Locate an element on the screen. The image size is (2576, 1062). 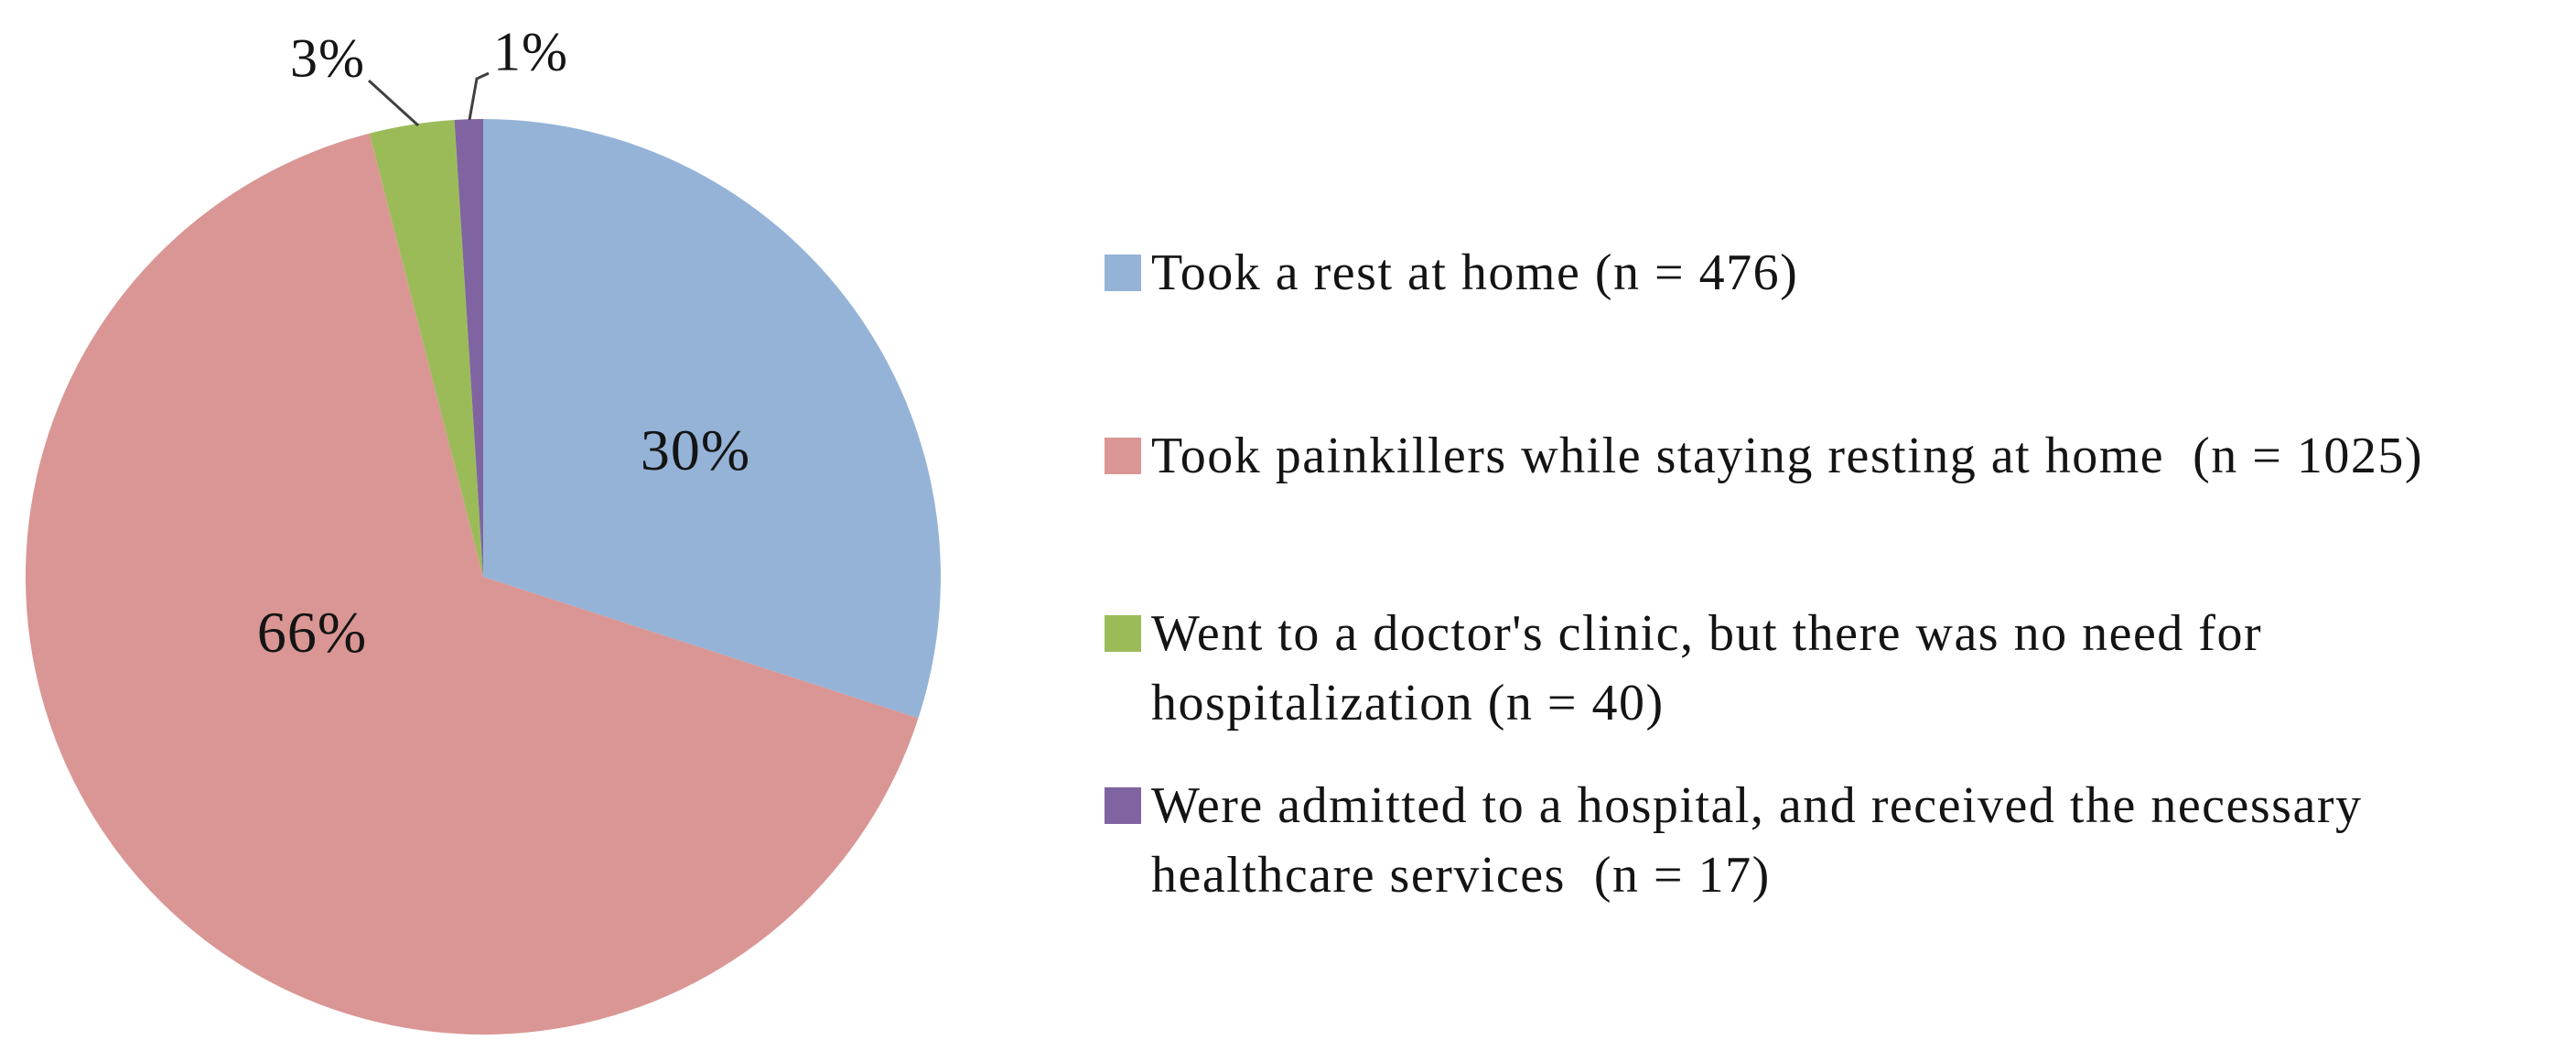
pie-slice-doctors-clinic is located at coordinates (426, 348).